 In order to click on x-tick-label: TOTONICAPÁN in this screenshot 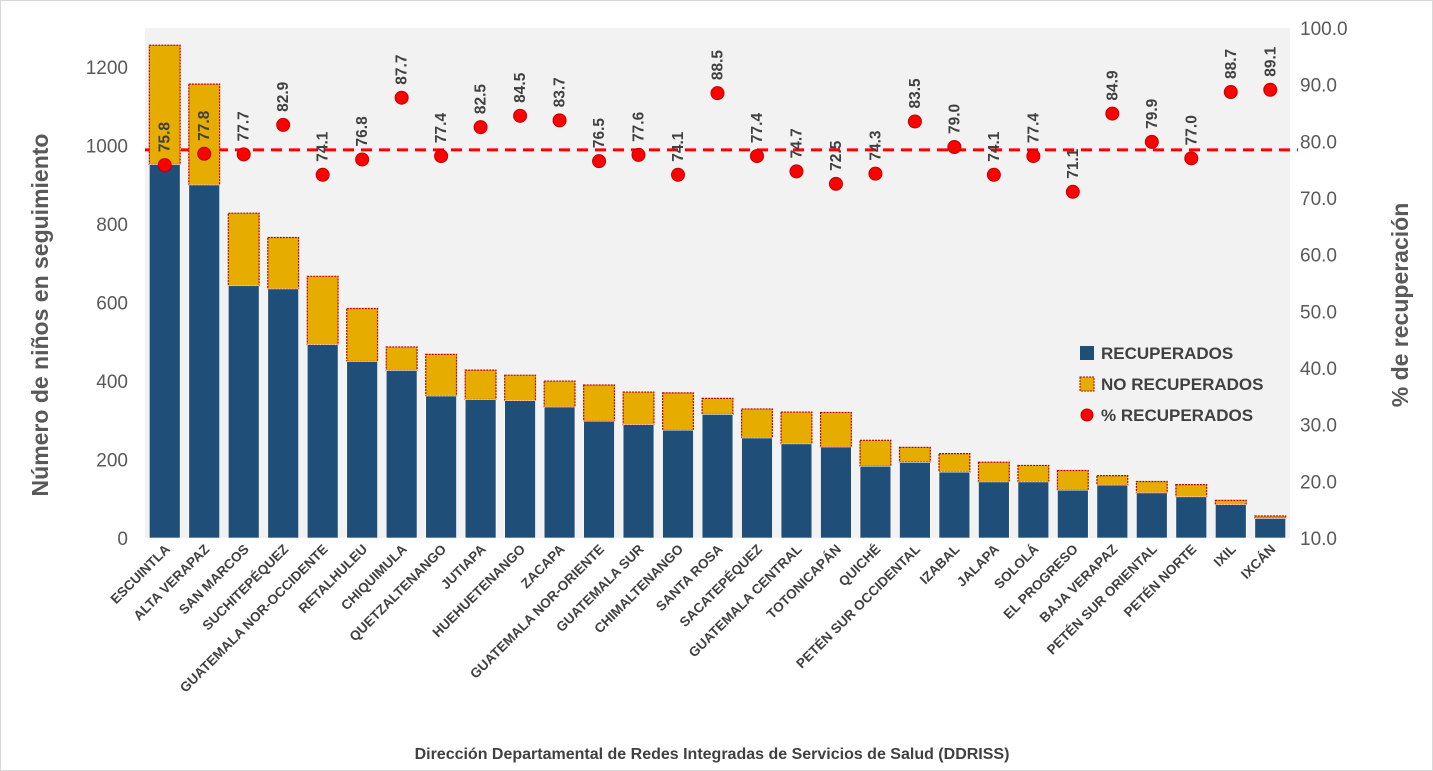, I will do `click(804, 582)`.